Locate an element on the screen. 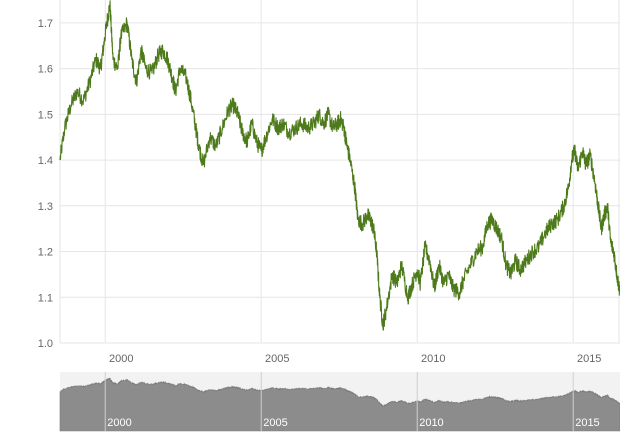 This screenshot has width=620, height=436. y-tick-label-1.4: 1.4 is located at coordinates (45, 161).